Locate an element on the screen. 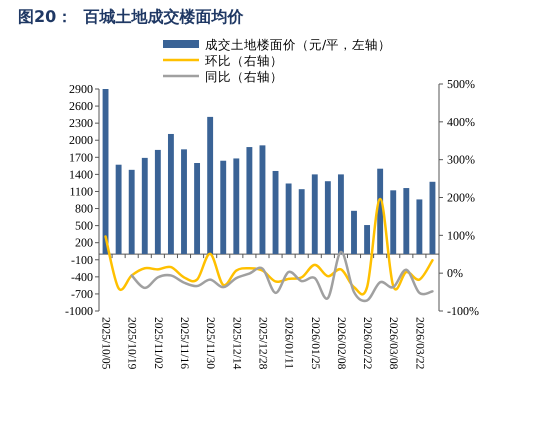 The height and width of the screenshot is (432, 533). y-tick-label: 2300 is located at coordinates (81, 123).